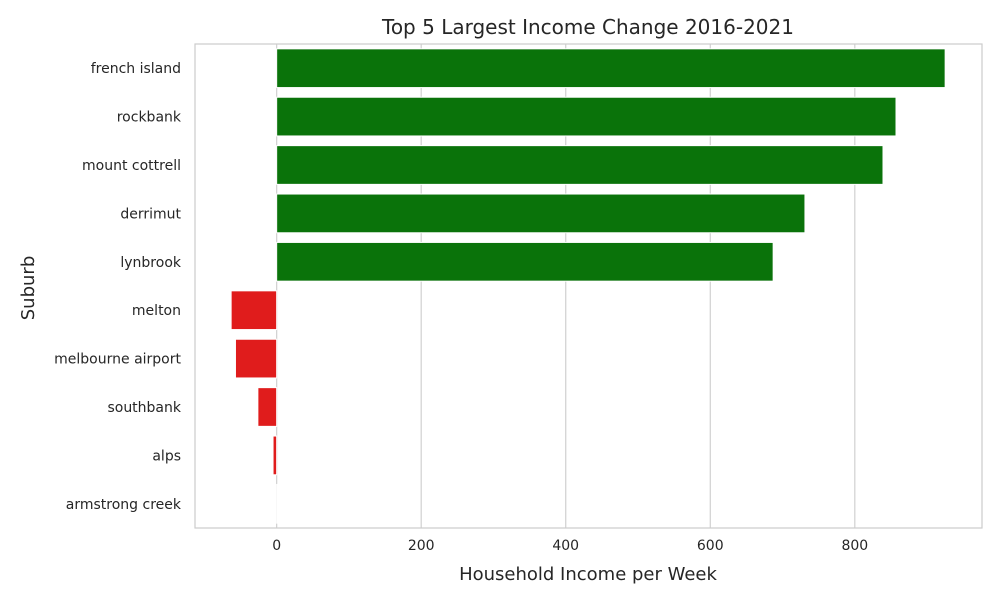  I want to click on y-tick-label: alps, so click(166, 456).